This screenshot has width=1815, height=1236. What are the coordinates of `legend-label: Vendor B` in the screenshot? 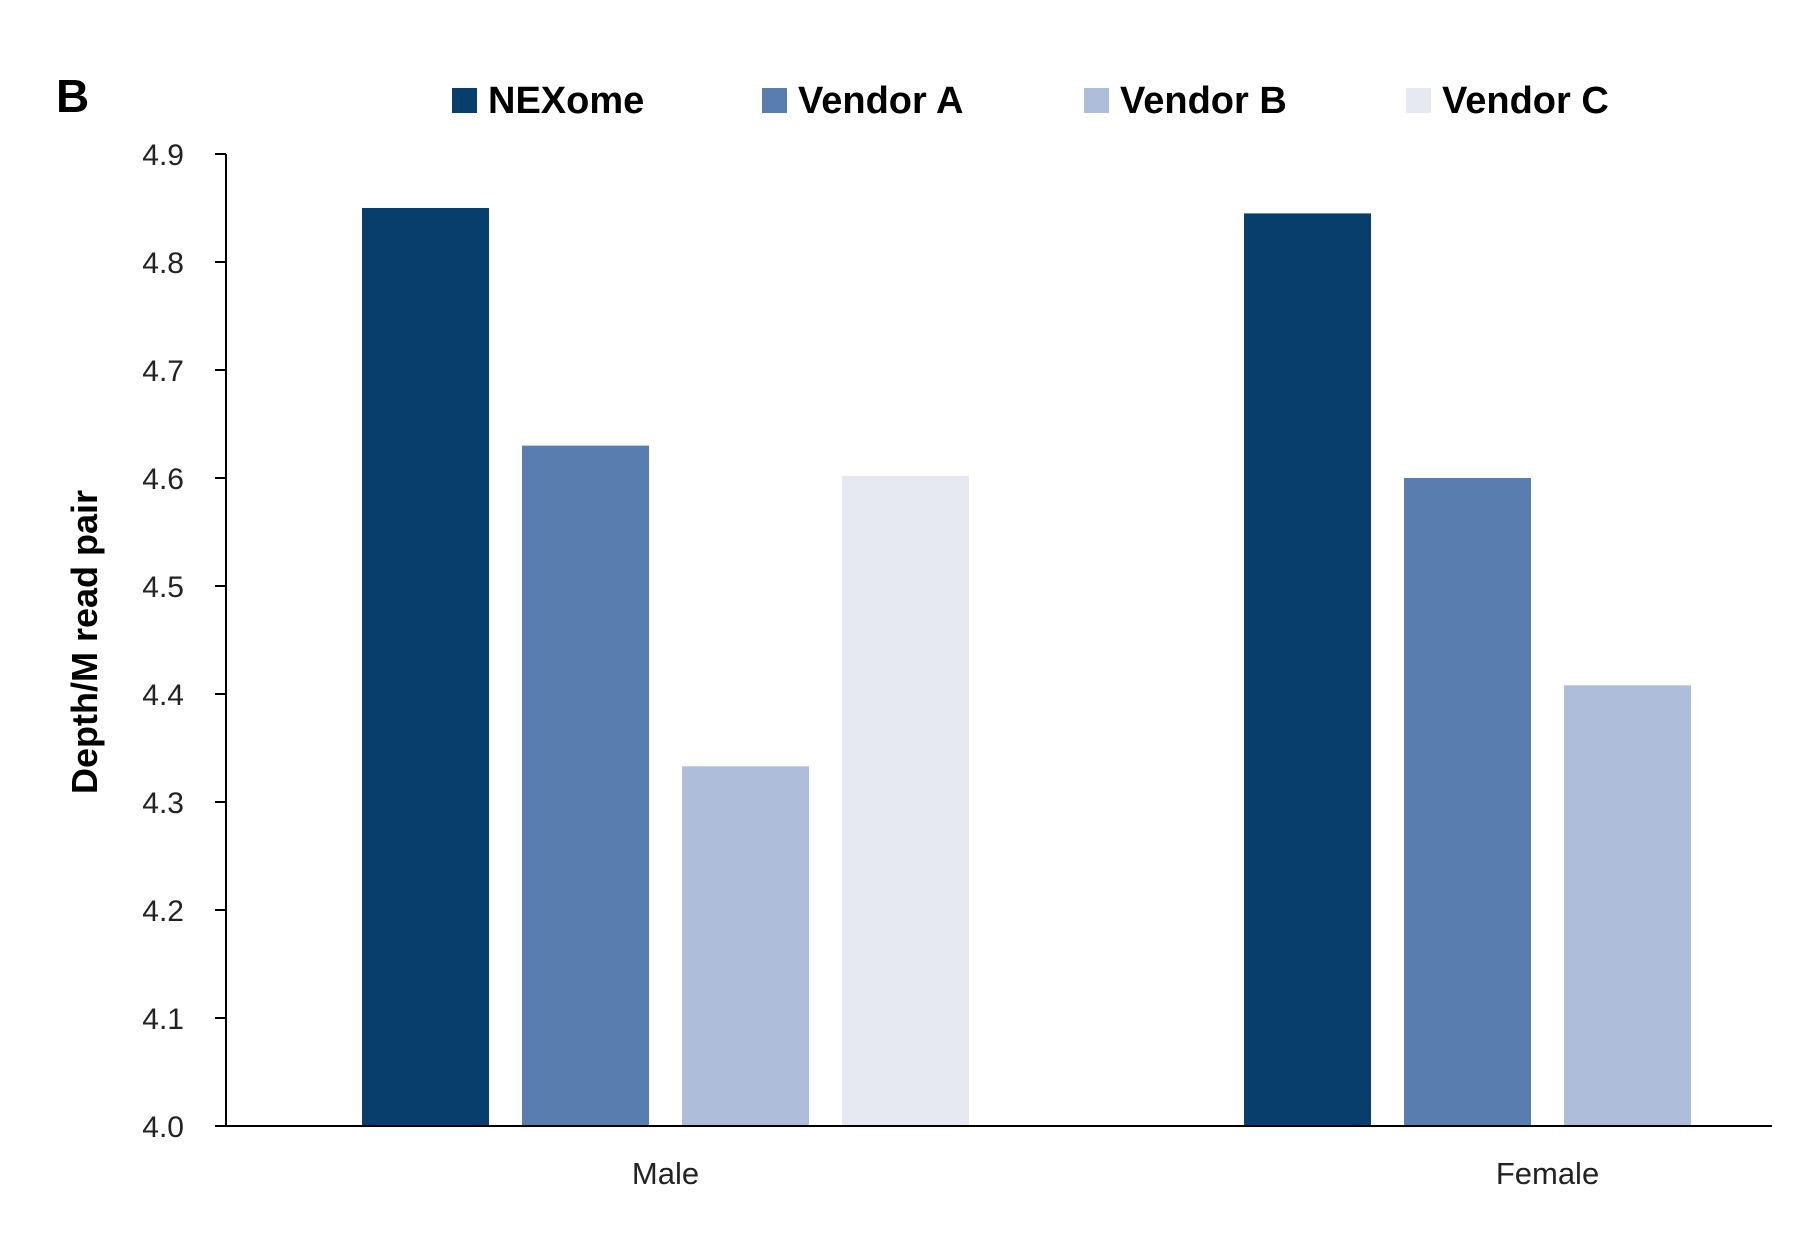 It's located at (1203, 101).